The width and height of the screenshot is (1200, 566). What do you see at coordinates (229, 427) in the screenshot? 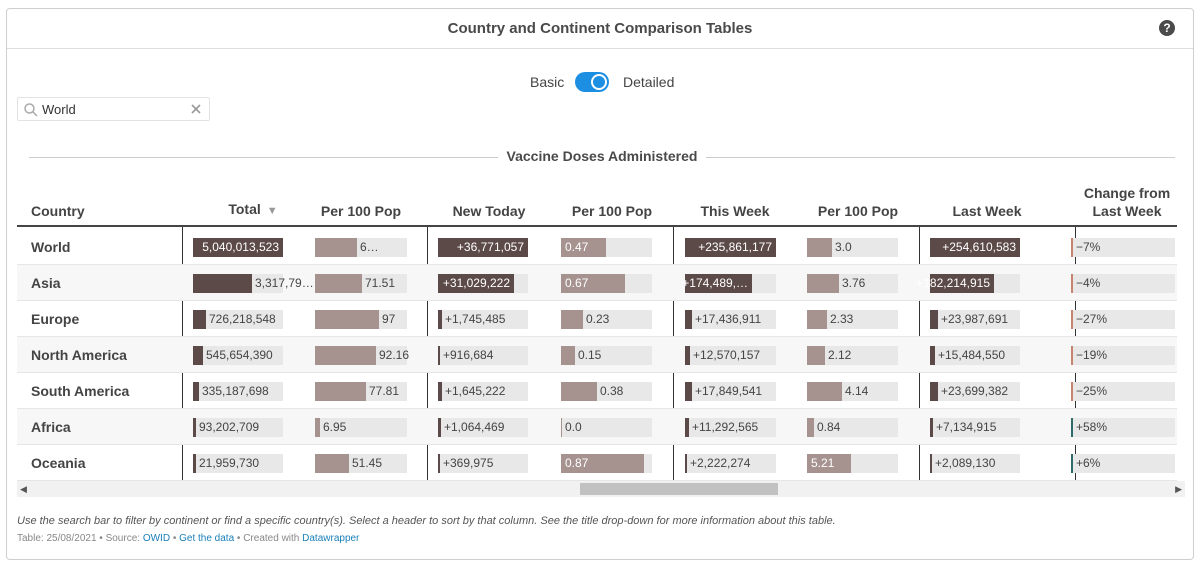
I see `value-total: 93,202,709` at bounding box center [229, 427].